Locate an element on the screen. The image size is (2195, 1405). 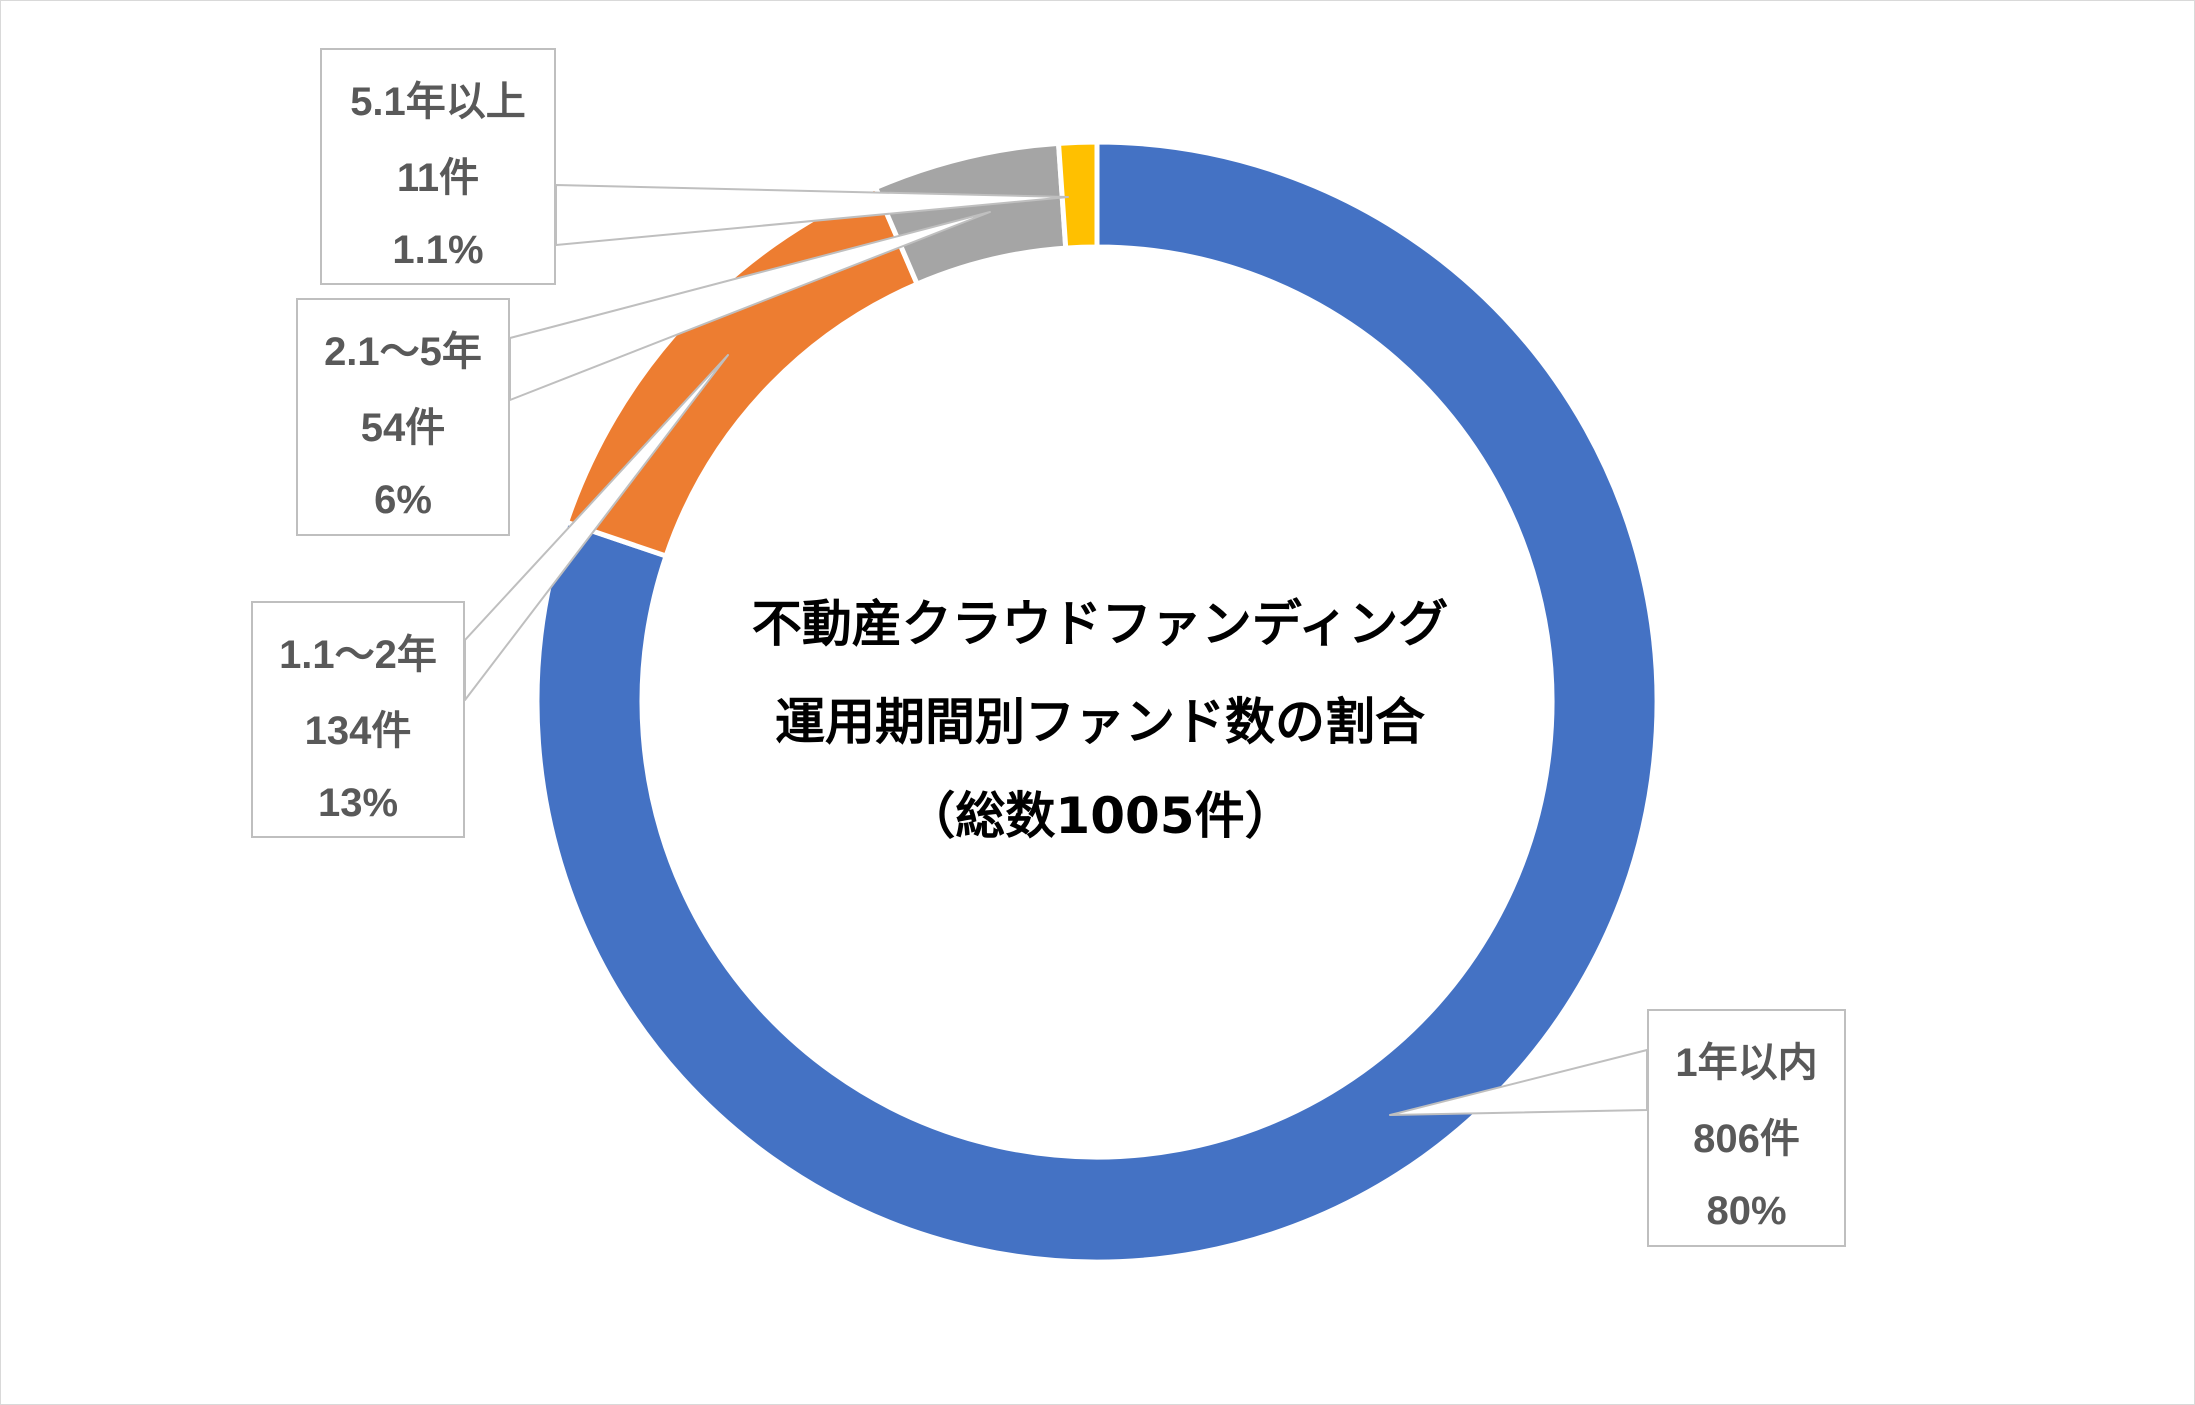
data-label-2-1-to-5-years: 2.1～5年 54件 6% is located at coordinates (403, 417).